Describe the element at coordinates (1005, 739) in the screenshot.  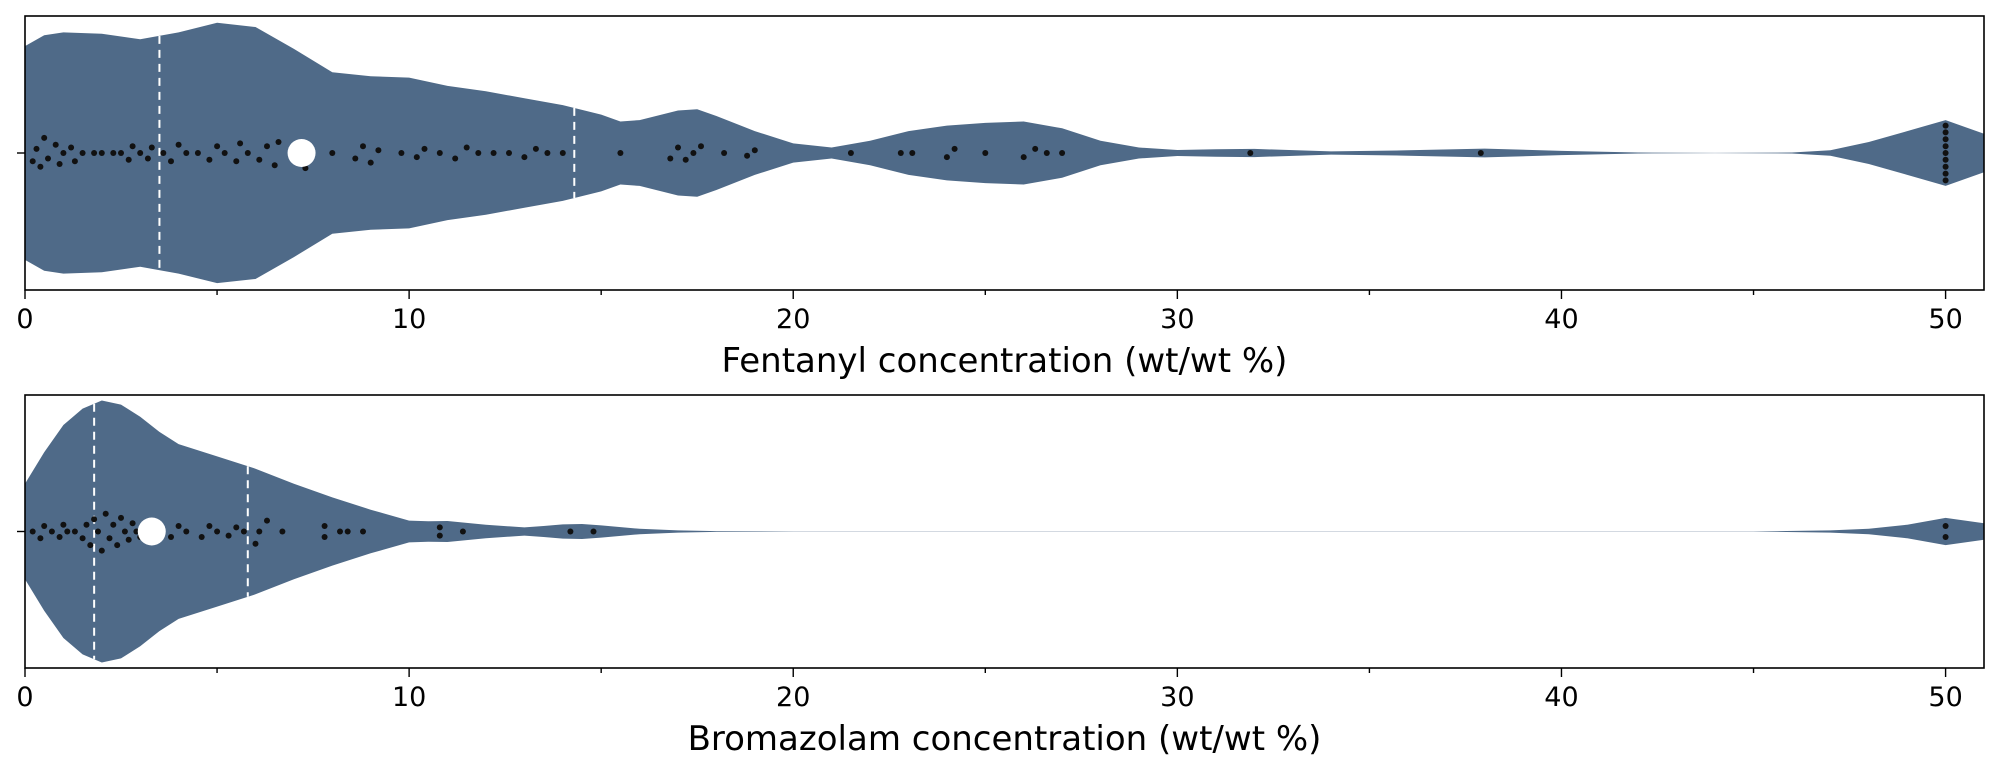
I see `bromazolam-x-axis-label: Bromazolam concentration (wt/wt %)` at that location.